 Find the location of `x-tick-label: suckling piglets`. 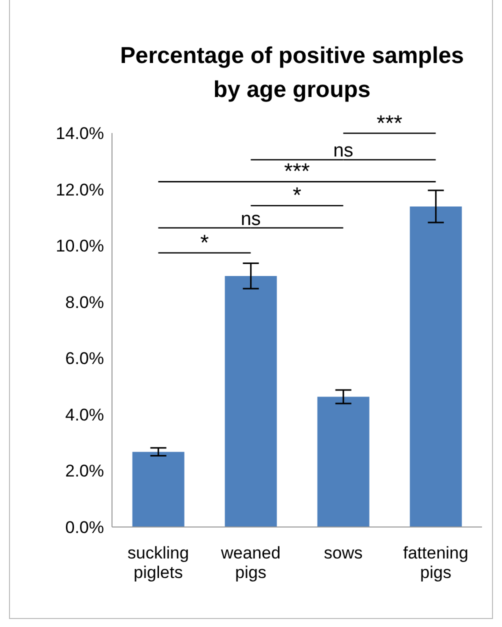

x-tick-label: suckling piglets is located at coordinates (158, 562).